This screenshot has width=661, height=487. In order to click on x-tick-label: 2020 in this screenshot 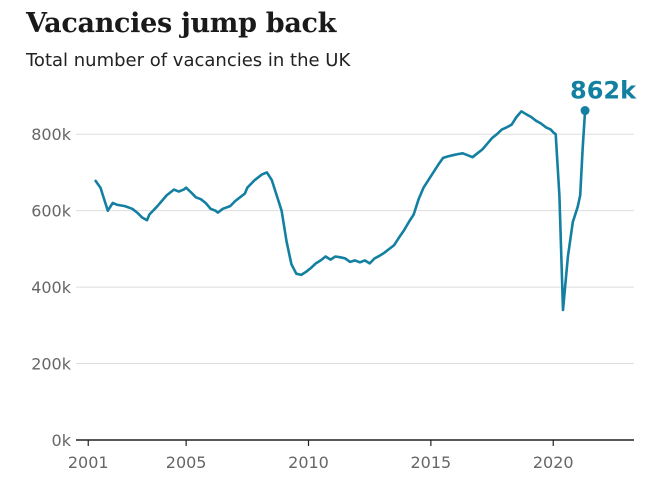, I will do `click(553, 462)`.